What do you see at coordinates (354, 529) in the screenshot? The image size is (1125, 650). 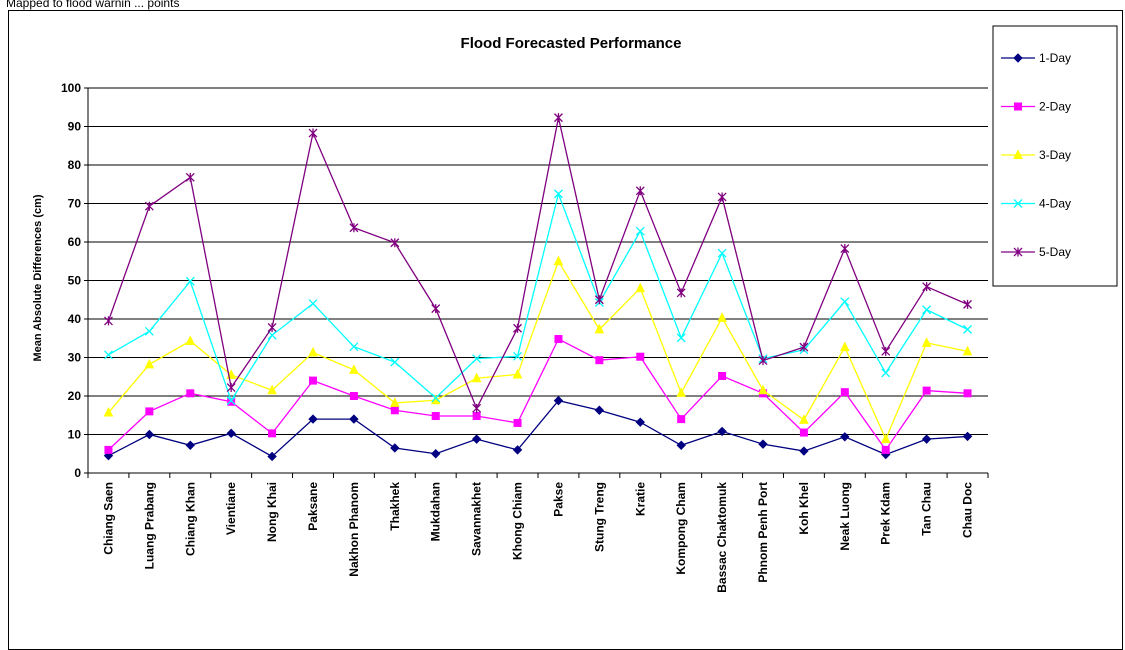 I see `x-tick-label: Nakhon Phanom` at bounding box center [354, 529].